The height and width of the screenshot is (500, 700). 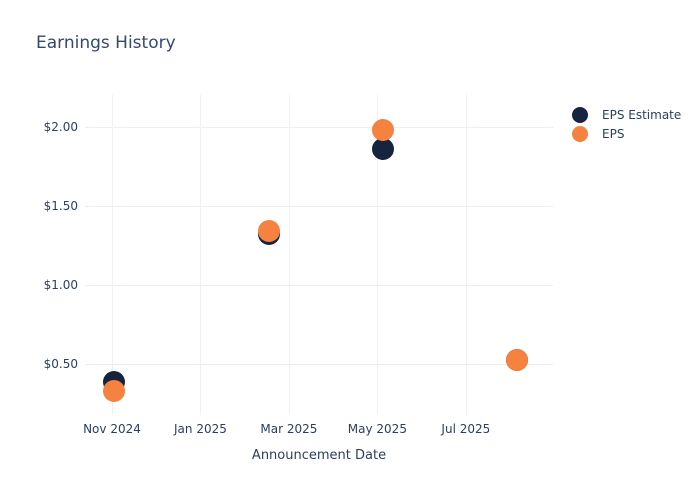 I want to click on x-tick-label: Mar 2025, so click(x=289, y=429).